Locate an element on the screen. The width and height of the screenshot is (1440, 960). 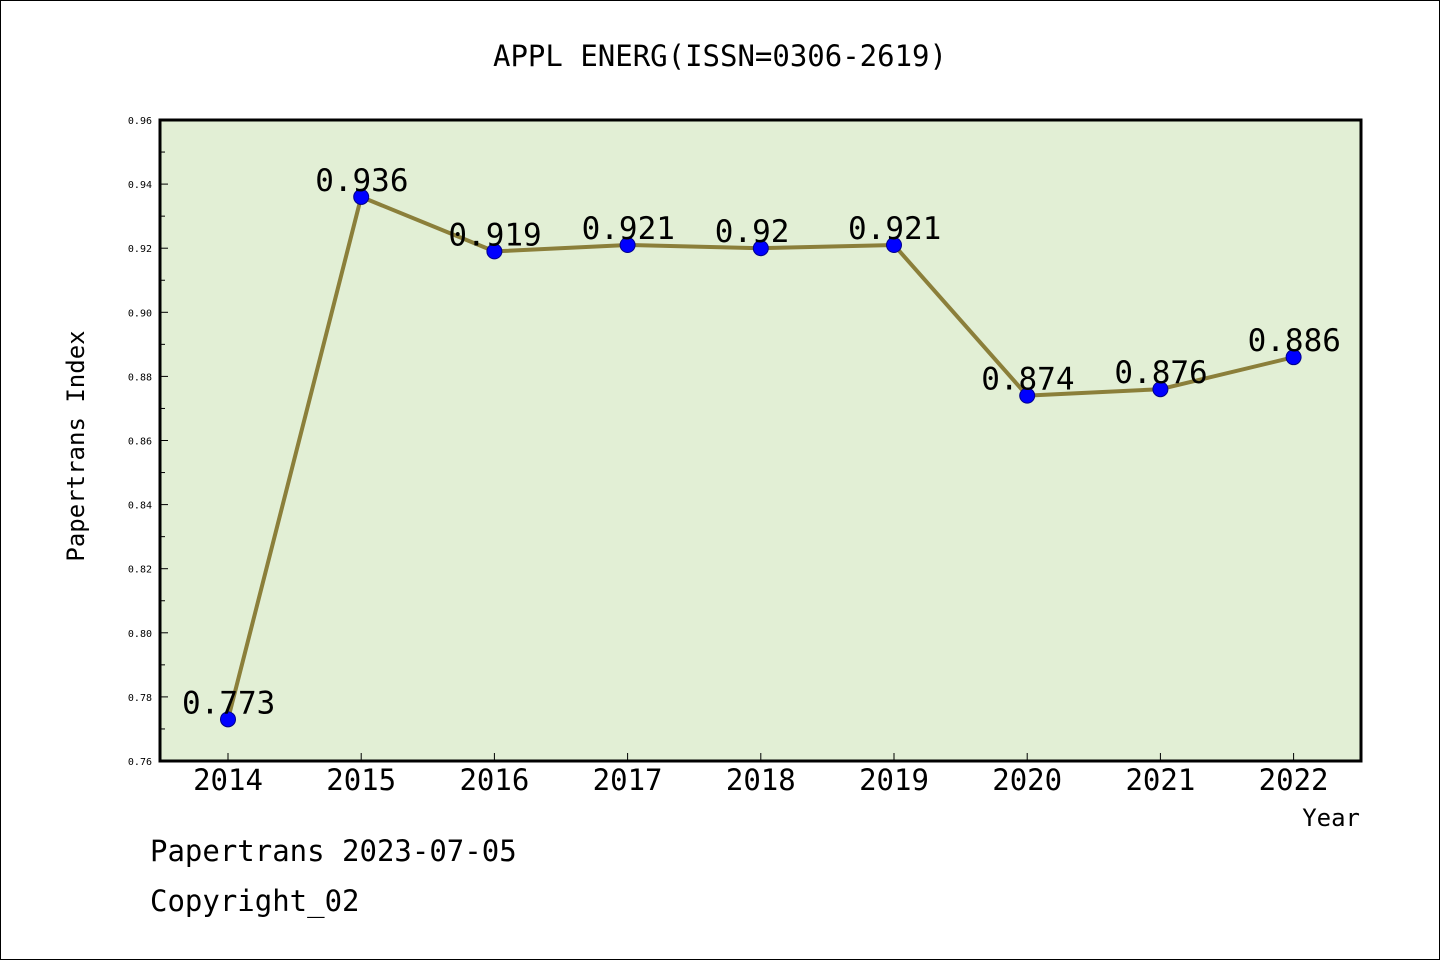
y-tick-label: 0.80 is located at coordinates (140, 634).